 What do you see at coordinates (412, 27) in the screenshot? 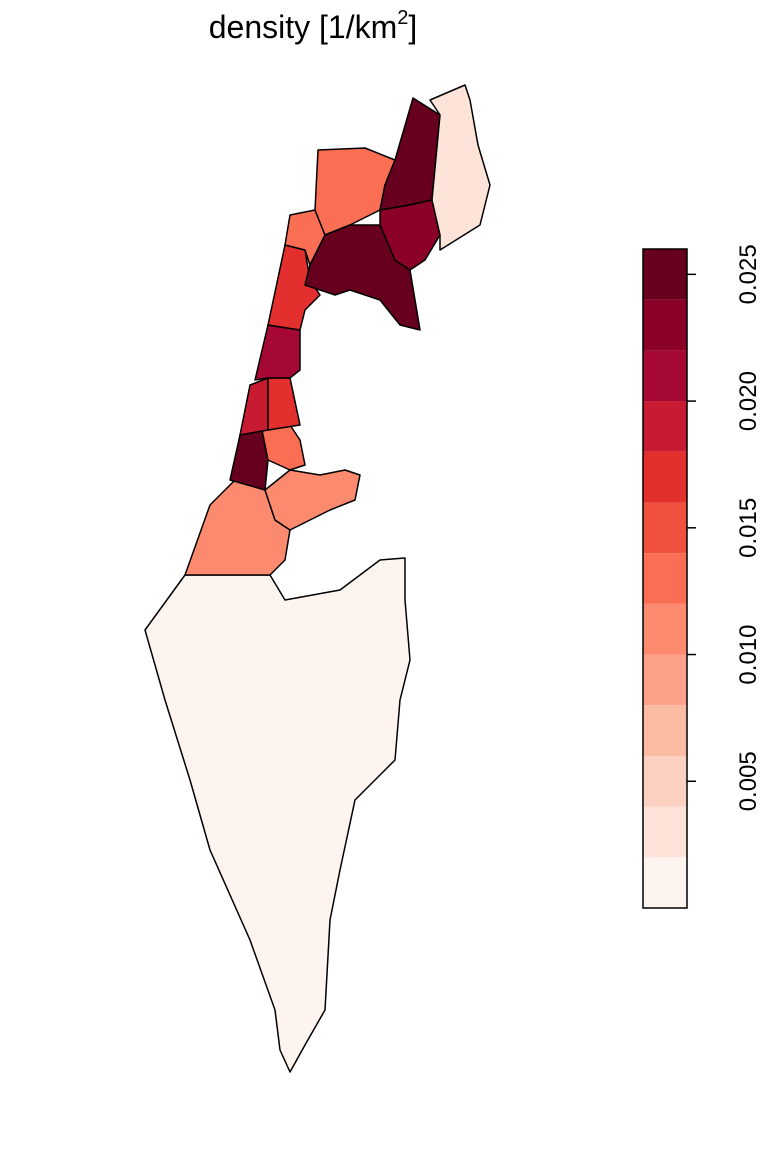
I see `title-suffix: ]` at bounding box center [412, 27].